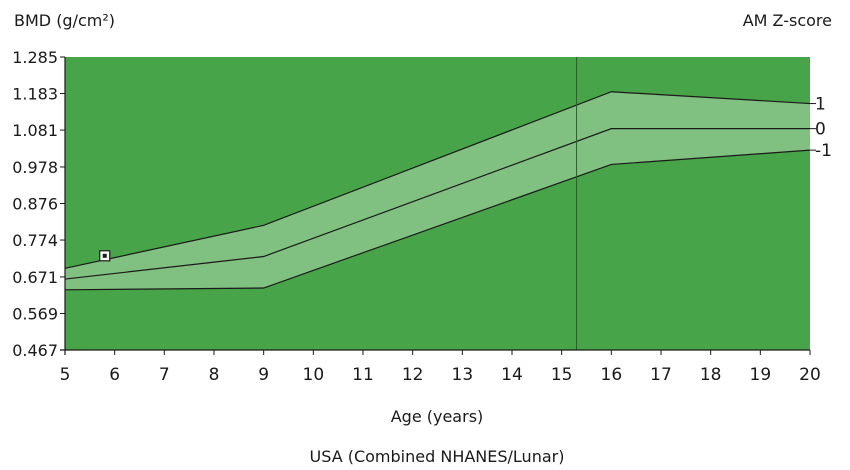 The image size is (850, 470). What do you see at coordinates (35, 277) in the screenshot?
I see `y-tick-label: 0.671` at bounding box center [35, 277].